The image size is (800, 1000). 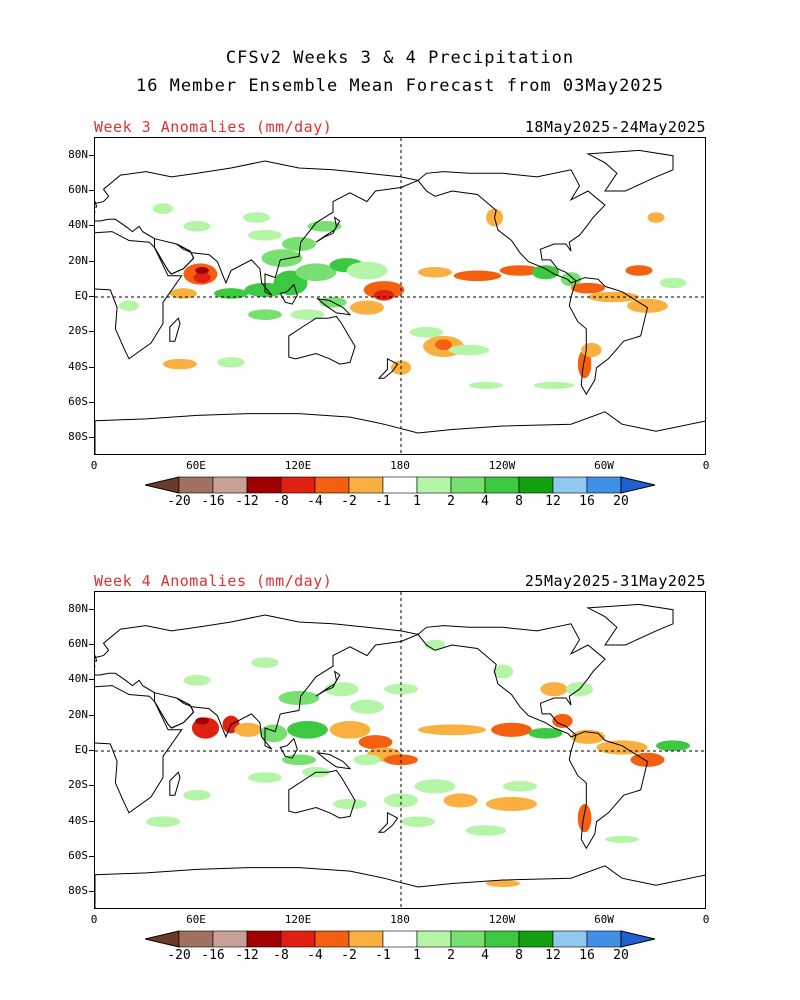 What do you see at coordinates (383, 955) in the screenshot?
I see `colorbar-label: -1` at bounding box center [383, 955].